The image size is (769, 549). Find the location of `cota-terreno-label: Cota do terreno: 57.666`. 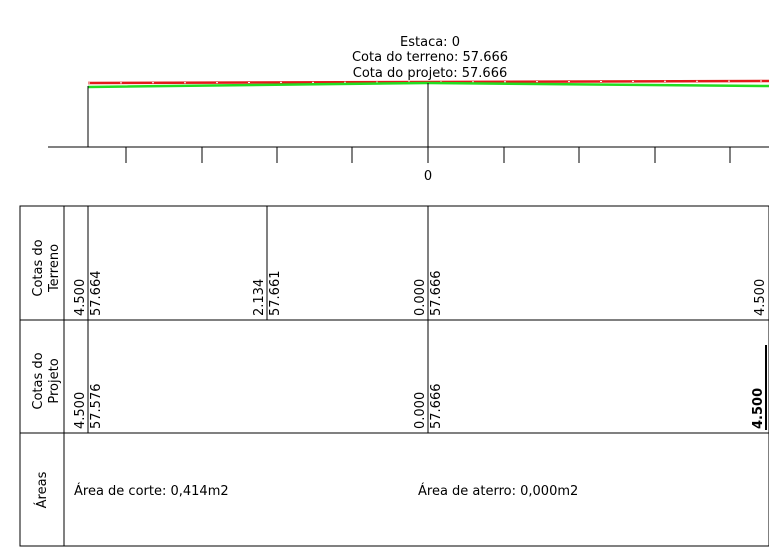

cota-terreno-label: Cota do terreno: 57.666 is located at coordinates (430, 57).